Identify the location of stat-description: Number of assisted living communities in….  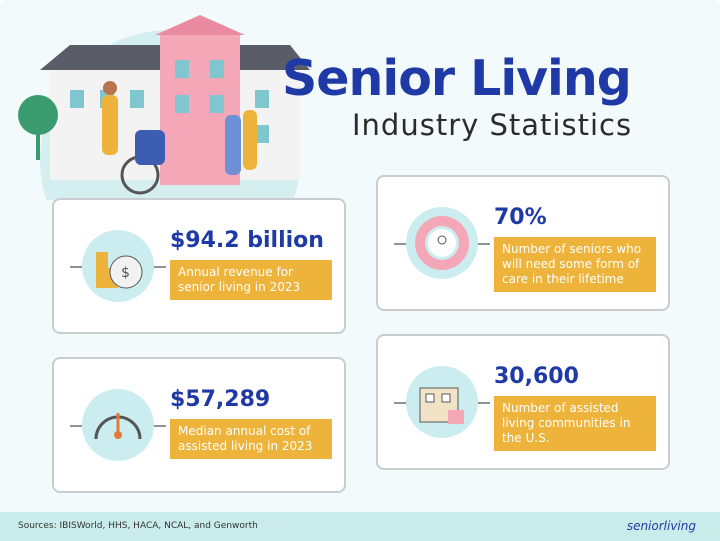
(575, 423).